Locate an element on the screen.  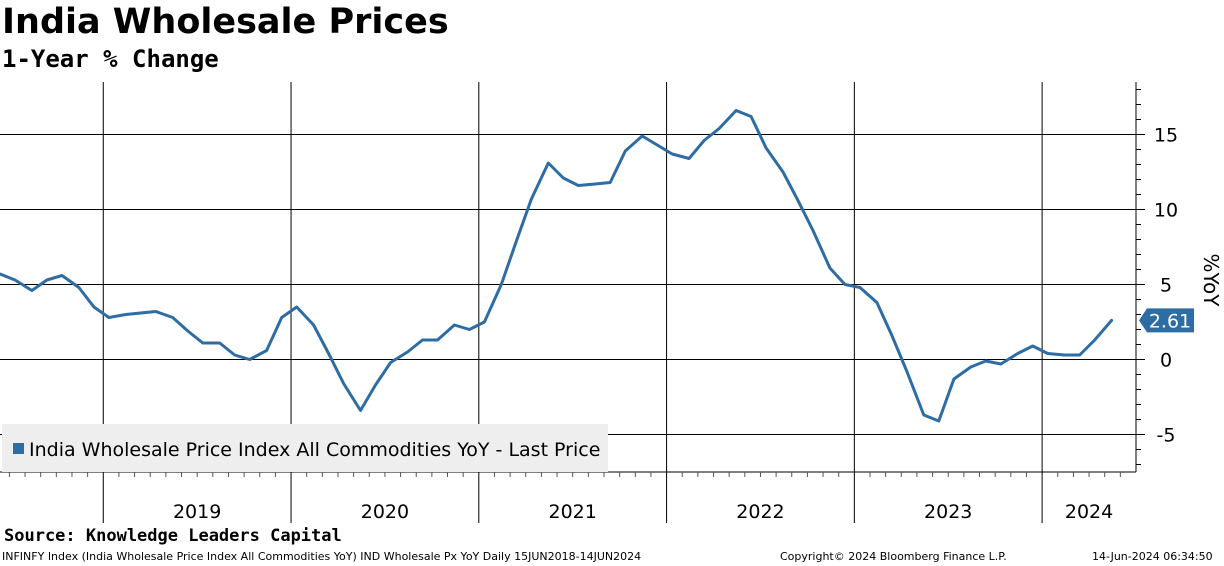
source-note: Source: Knowledge Leaders Capital is located at coordinates (173, 536).